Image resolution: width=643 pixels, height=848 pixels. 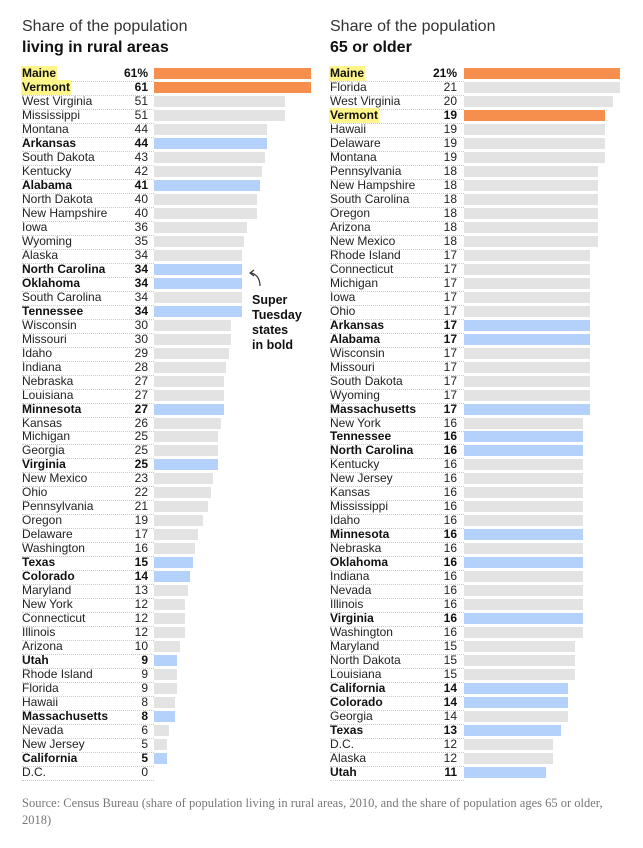 What do you see at coordinates (144, 702) in the screenshot?
I see `value-label: 8` at bounding box center [144, 702].